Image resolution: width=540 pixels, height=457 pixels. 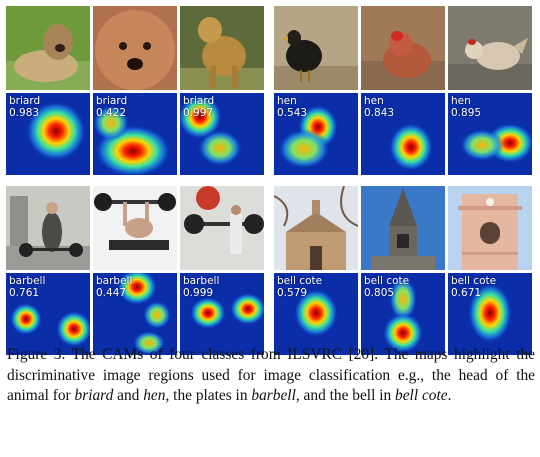 I want to click on cam-row: barbell 0.761 barbell 0.447 barbell 0.999, so click(x=135, y=312).